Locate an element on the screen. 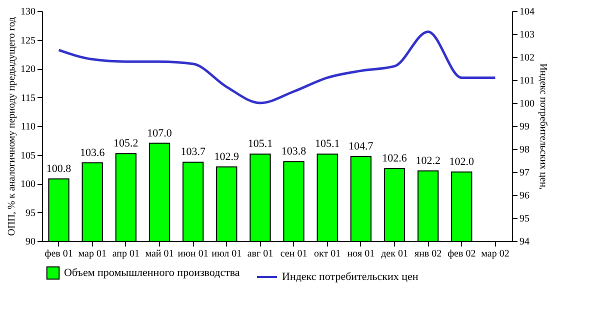 This screenshot has width=602, height=331. y2-tick-label: 95 is located at coordinates (525, 219).